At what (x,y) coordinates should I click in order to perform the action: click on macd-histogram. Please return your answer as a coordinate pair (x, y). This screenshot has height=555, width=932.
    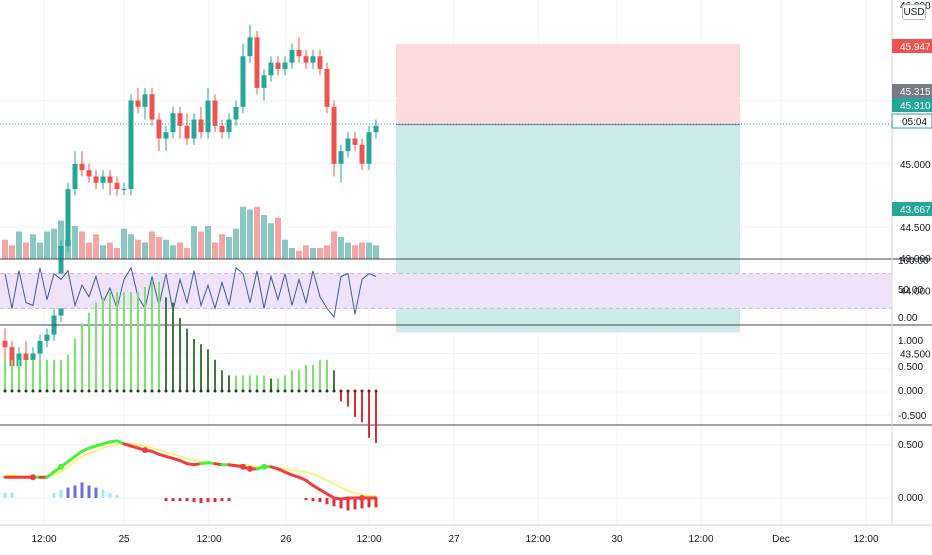
    Looking at the image, I should click on (190, 362).